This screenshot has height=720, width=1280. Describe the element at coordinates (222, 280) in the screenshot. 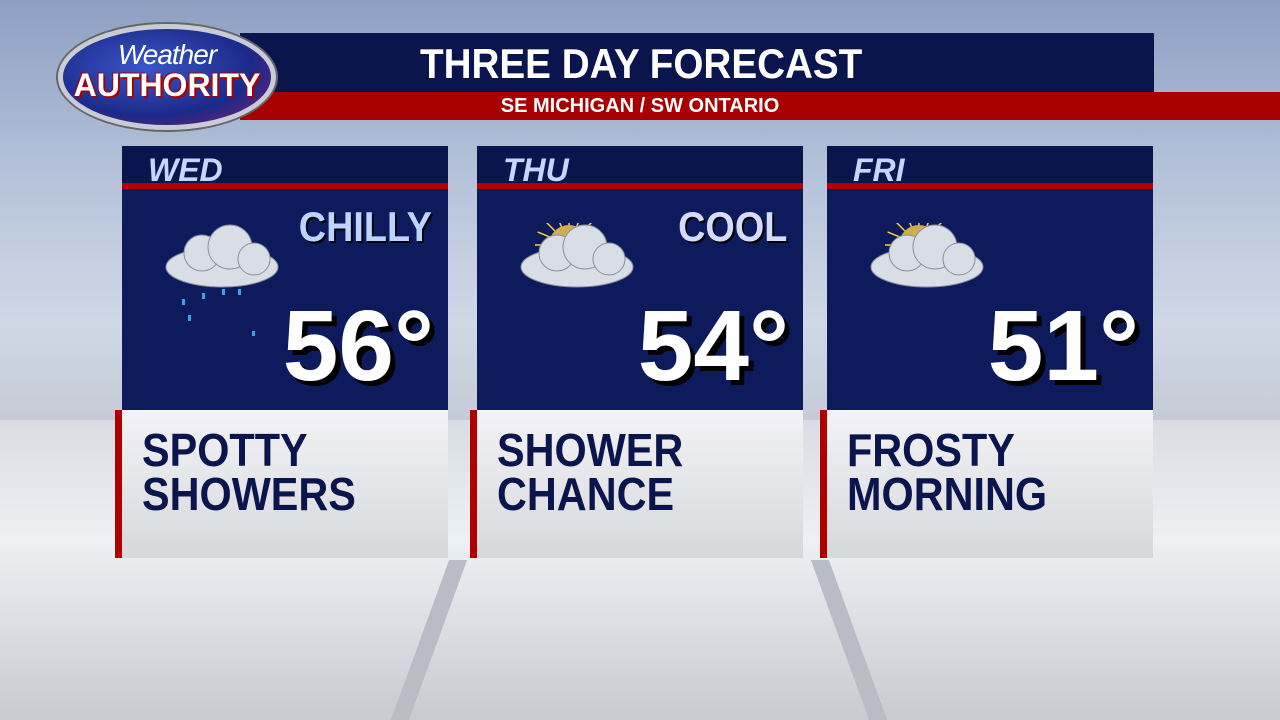

I see `rain-cloud-icon` at that location.